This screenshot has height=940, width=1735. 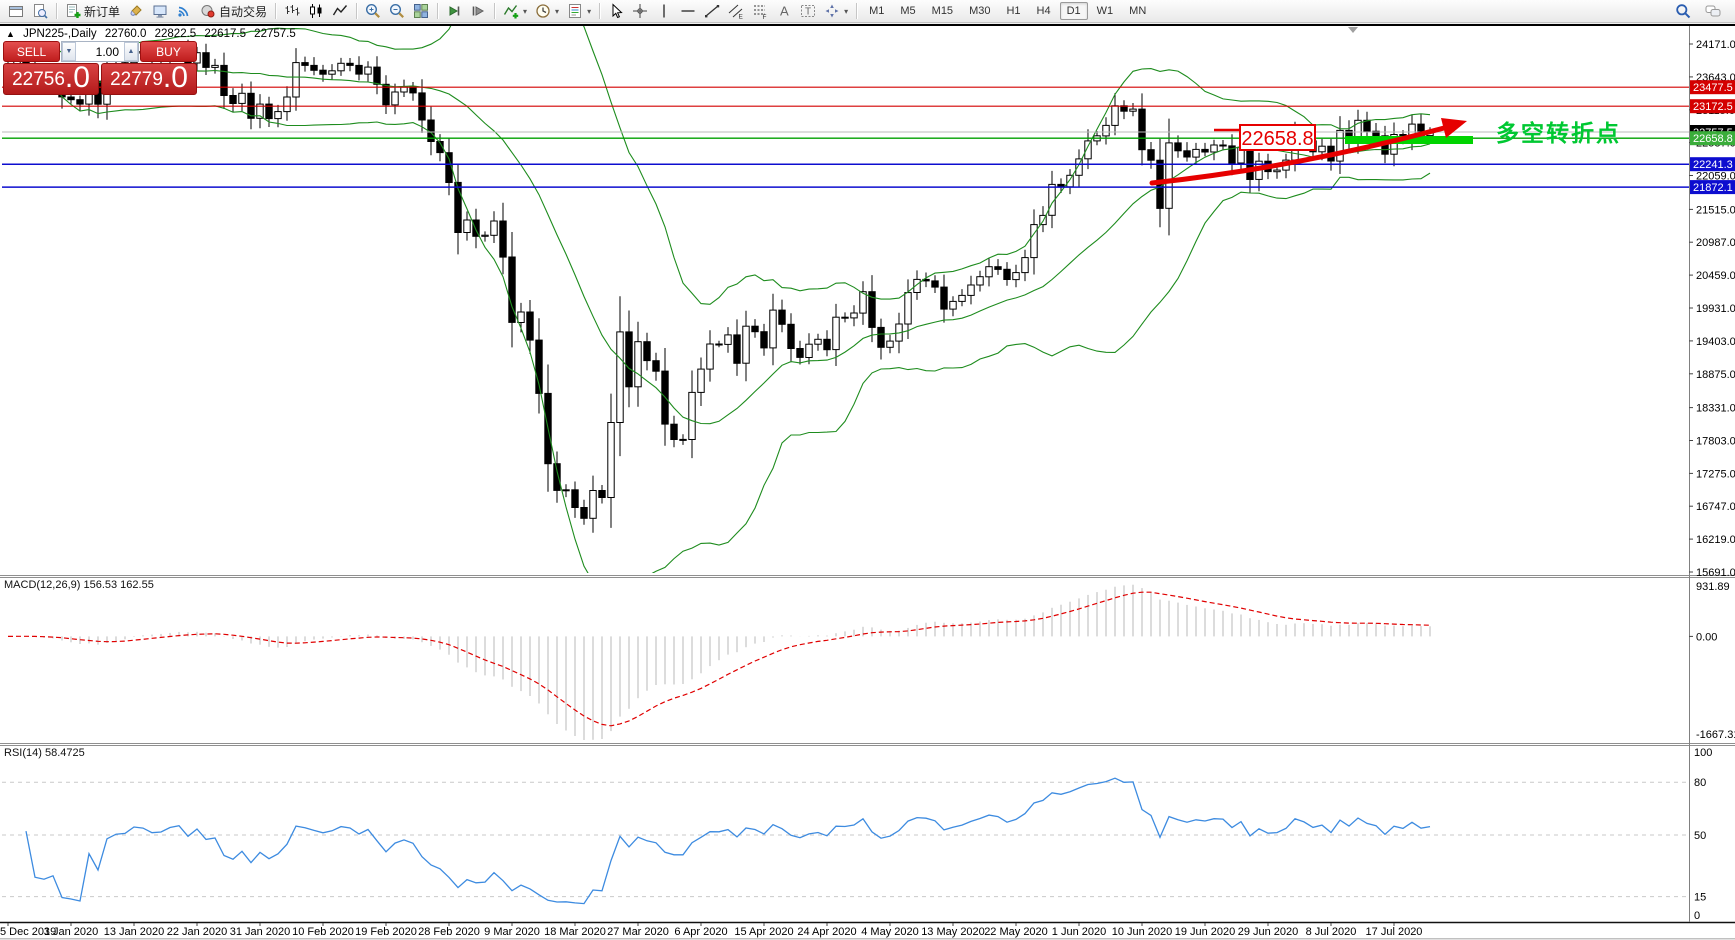 I want to click on toolbar-templates-button: ▾, so click(x=579, y=11).